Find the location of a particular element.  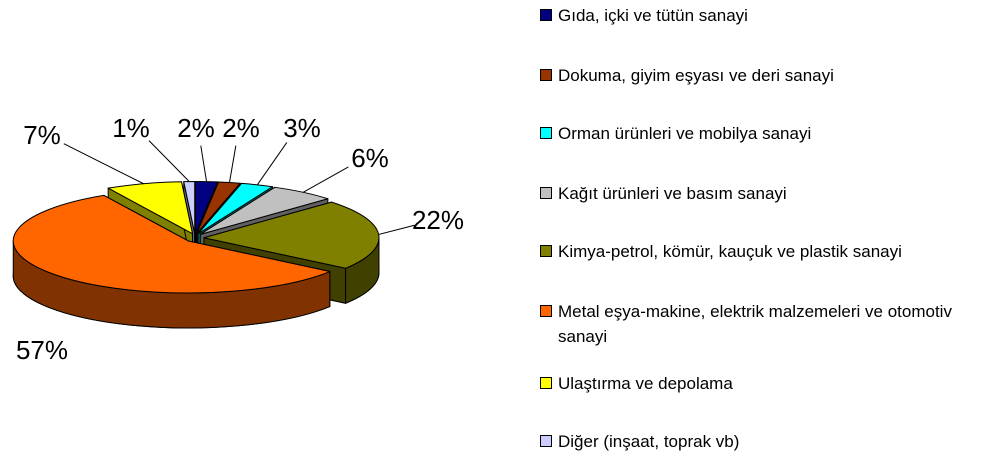

data-label: 7% is located at coordinates (42, 135).